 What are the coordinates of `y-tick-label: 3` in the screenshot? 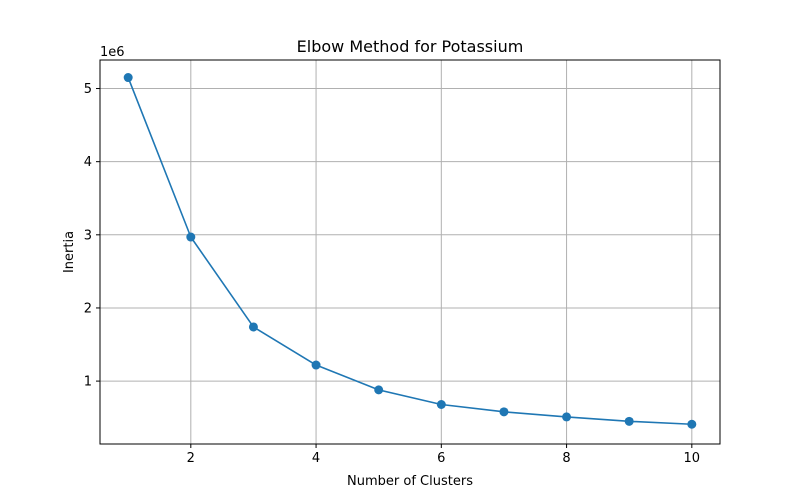 It's located at (88, 235).